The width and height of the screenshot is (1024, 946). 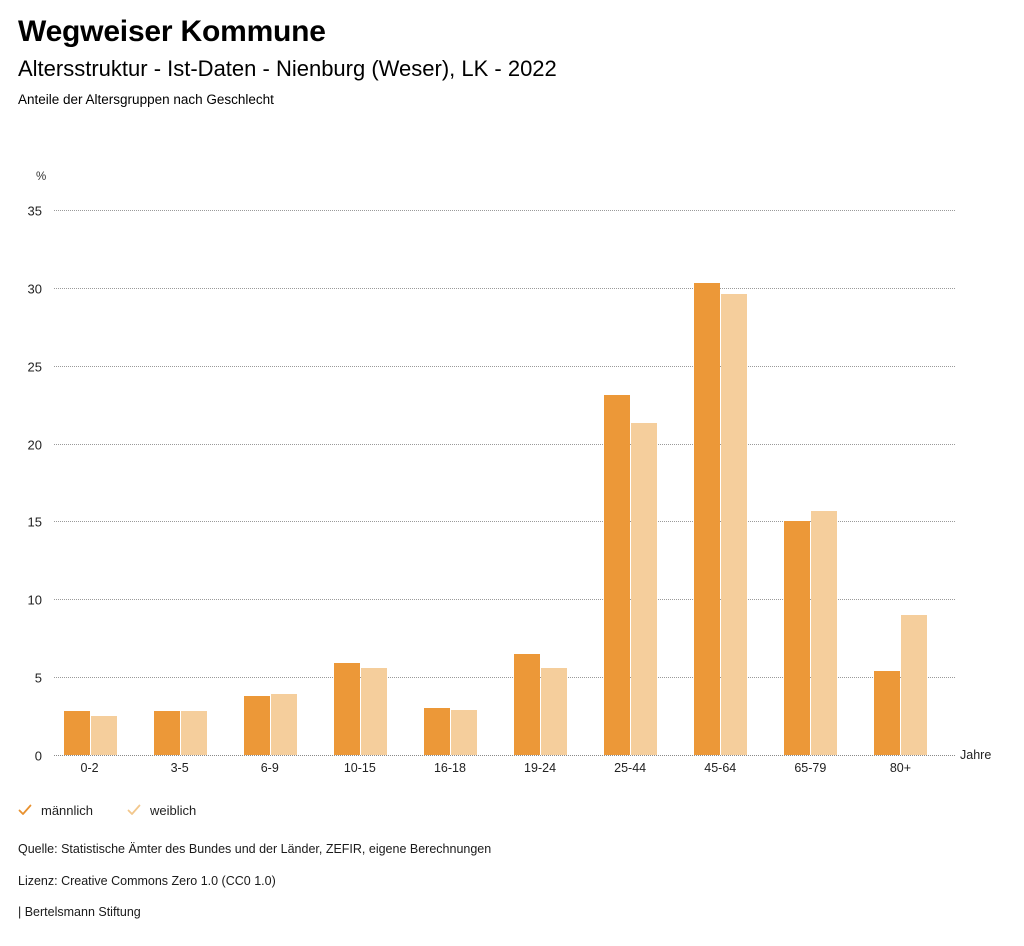 I want to click on legend-item-label: weiblich, so click(x=173, y=810).